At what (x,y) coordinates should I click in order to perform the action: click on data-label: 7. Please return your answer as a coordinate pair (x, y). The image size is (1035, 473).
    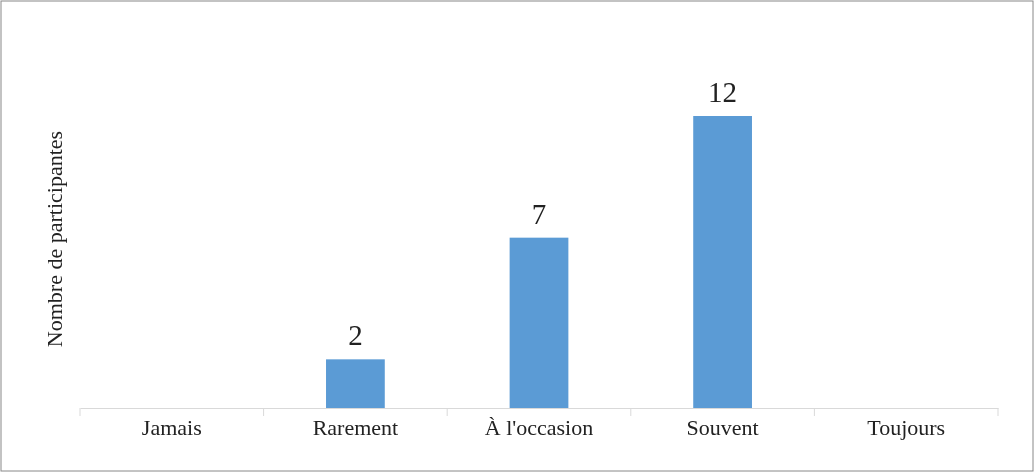
    Looking at the image, I should click on (539, 213).